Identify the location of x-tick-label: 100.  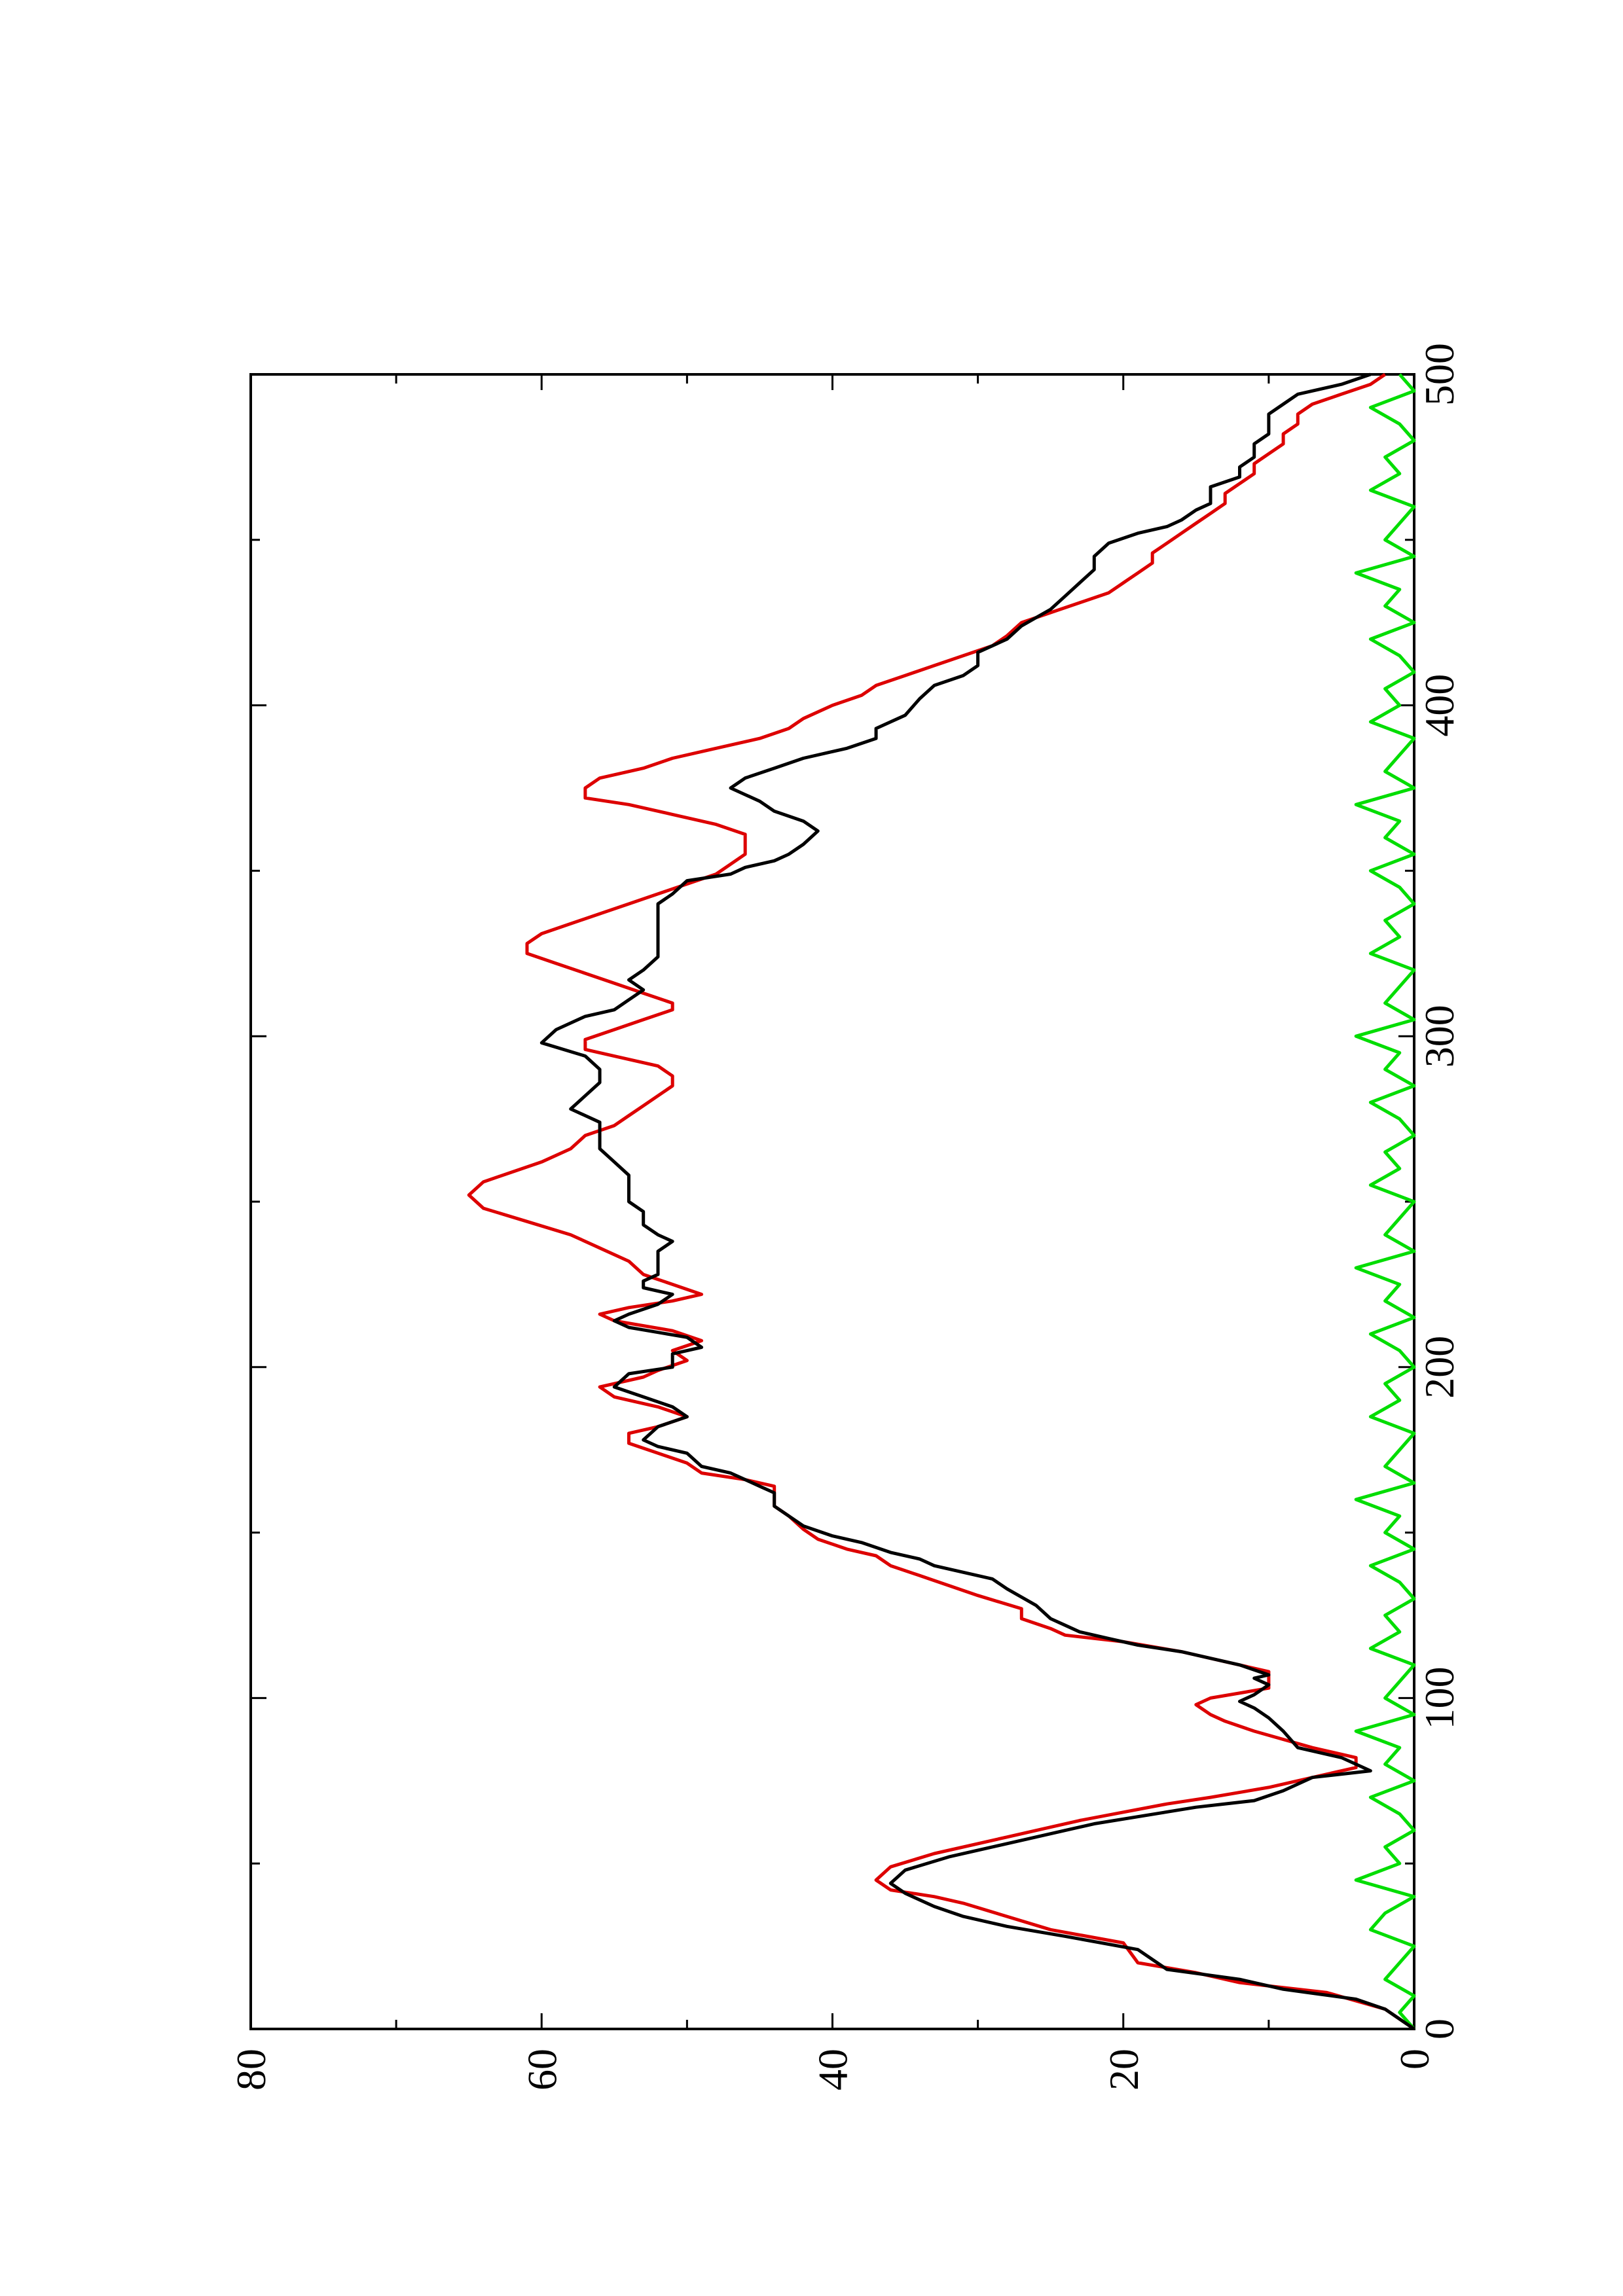
(1439, 1697).